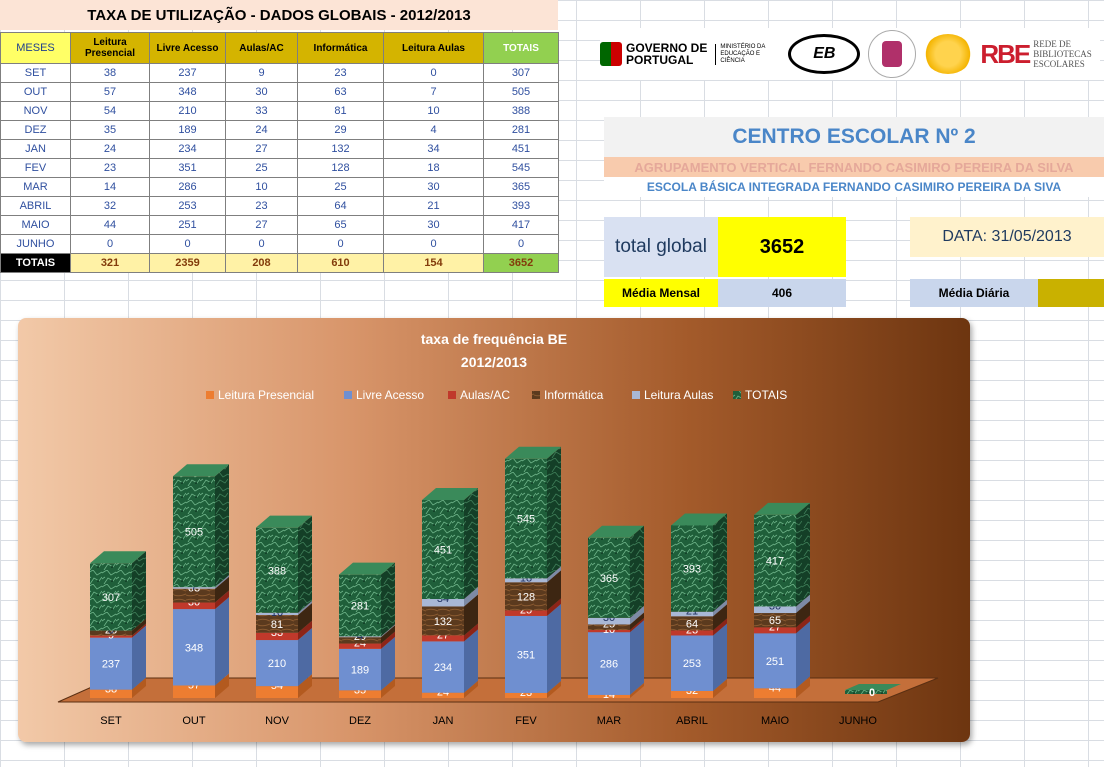  I want to click on month-cell: MAR, so click(35, 187).